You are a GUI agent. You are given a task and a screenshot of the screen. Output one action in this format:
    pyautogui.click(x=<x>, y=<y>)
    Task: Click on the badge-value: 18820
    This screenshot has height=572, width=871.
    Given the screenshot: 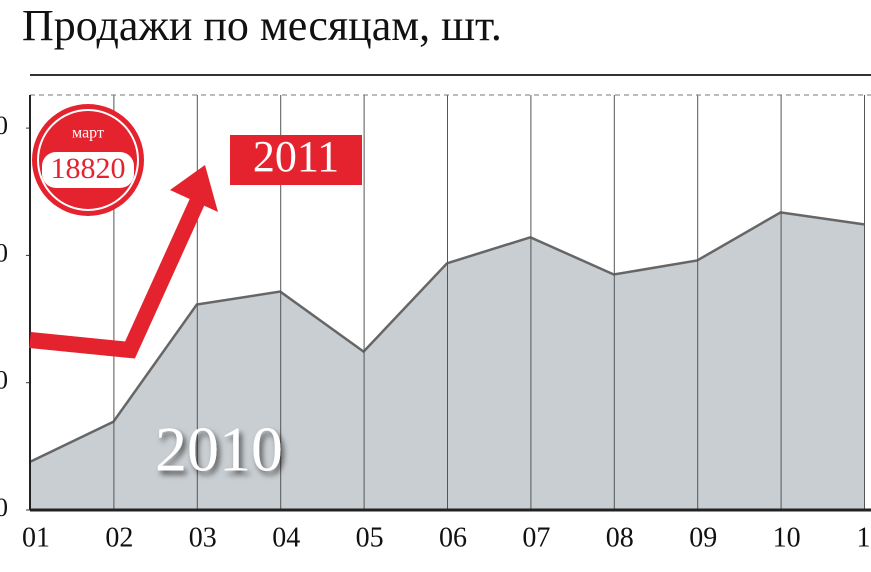 What is the action you would take?
    pyautogui.click(x=88, y=168)
    